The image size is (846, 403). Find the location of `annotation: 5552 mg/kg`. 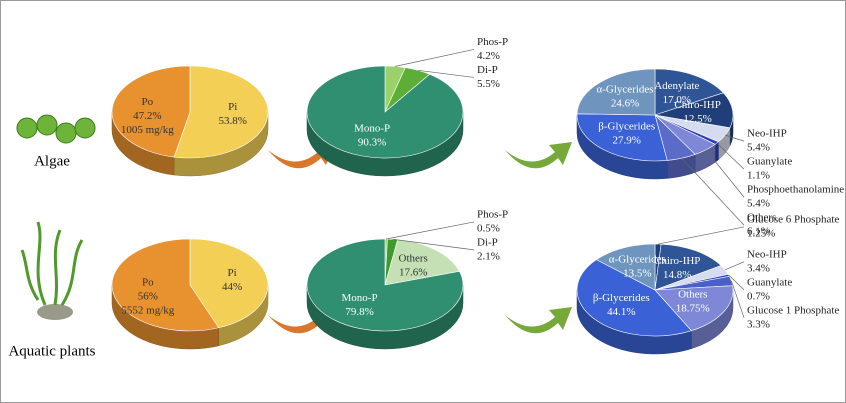

annotation: 5552 mg/kg is located at coordinates (147, 310).